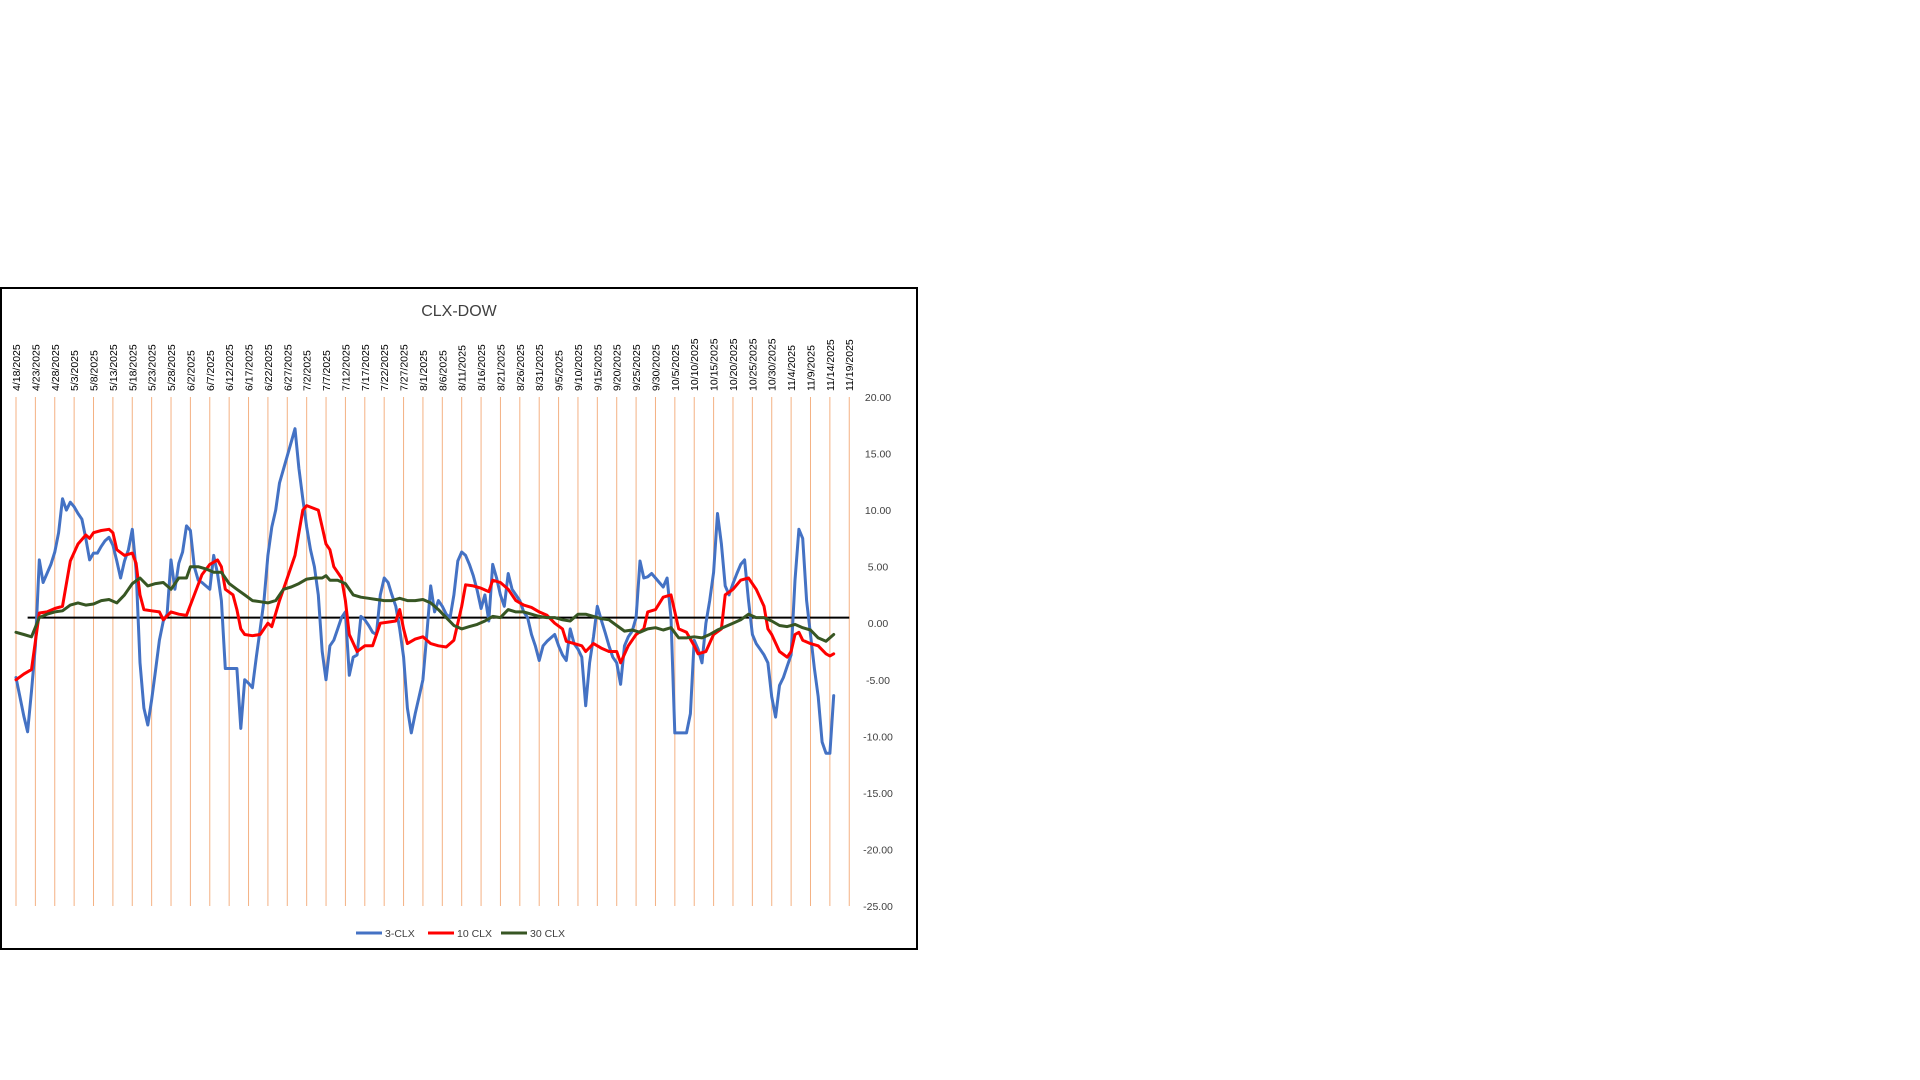 This screenshot has height=1080, width=1920. Describe the element at coordinates (579, 367) in the screenshot. I see `x-tick-label: 9/10/2025` at that location.